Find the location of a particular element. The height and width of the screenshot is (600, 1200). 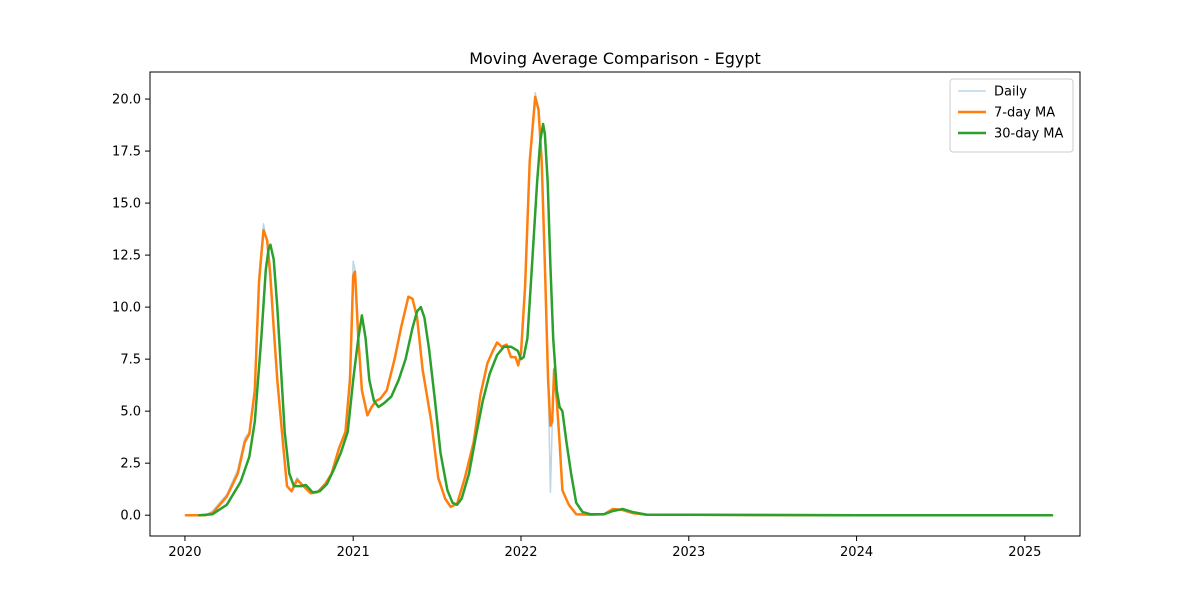

y-axis: 0.0 2.5 5.0 7.5 10.0 12.5 15.0 17.5 20.0 is located at coordinates (131, 308).